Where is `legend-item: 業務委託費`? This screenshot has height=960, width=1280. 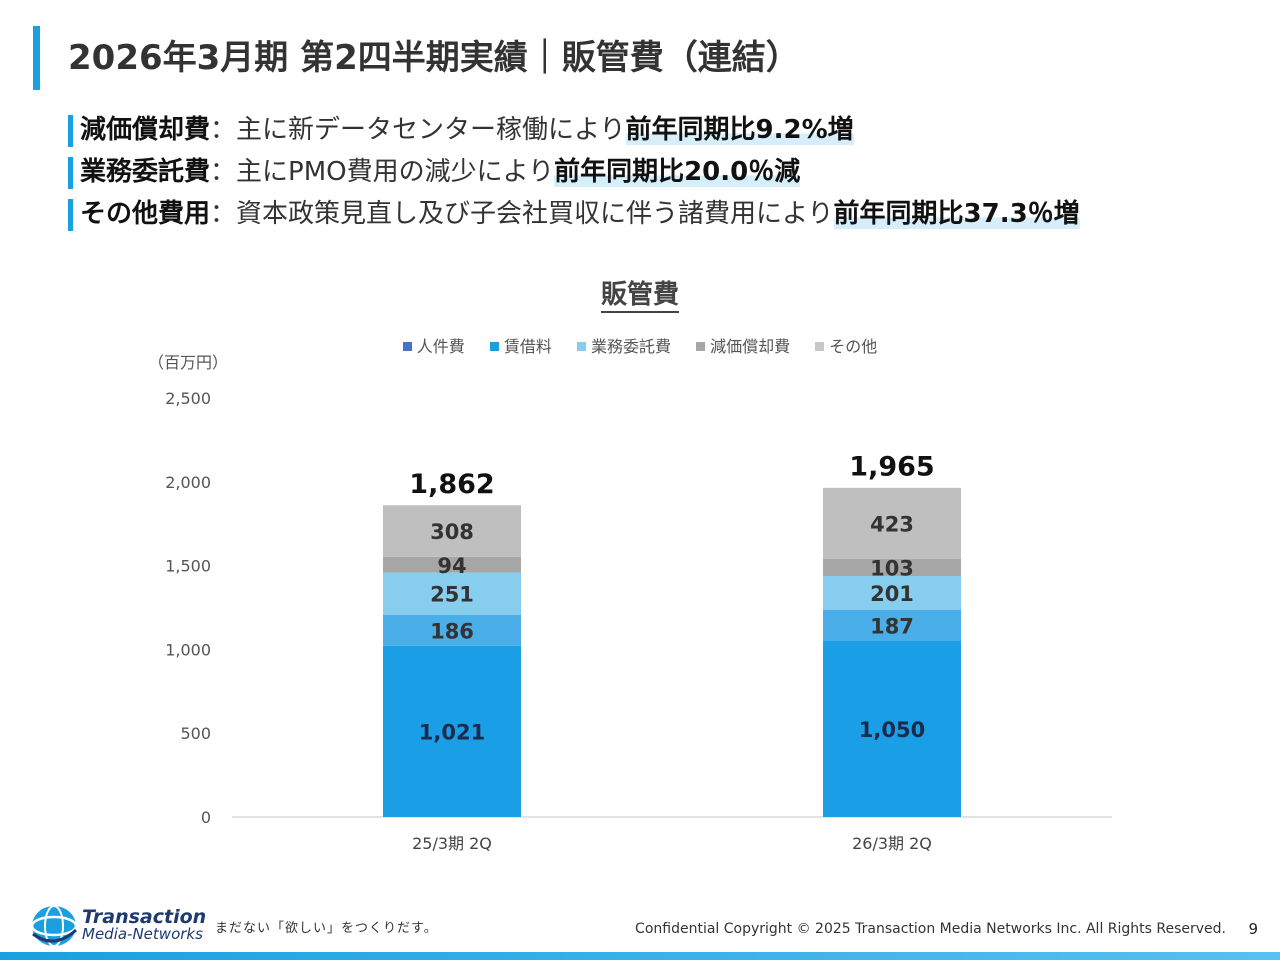 legend-item: 業務委託費 is located at coordinates (623, 345).